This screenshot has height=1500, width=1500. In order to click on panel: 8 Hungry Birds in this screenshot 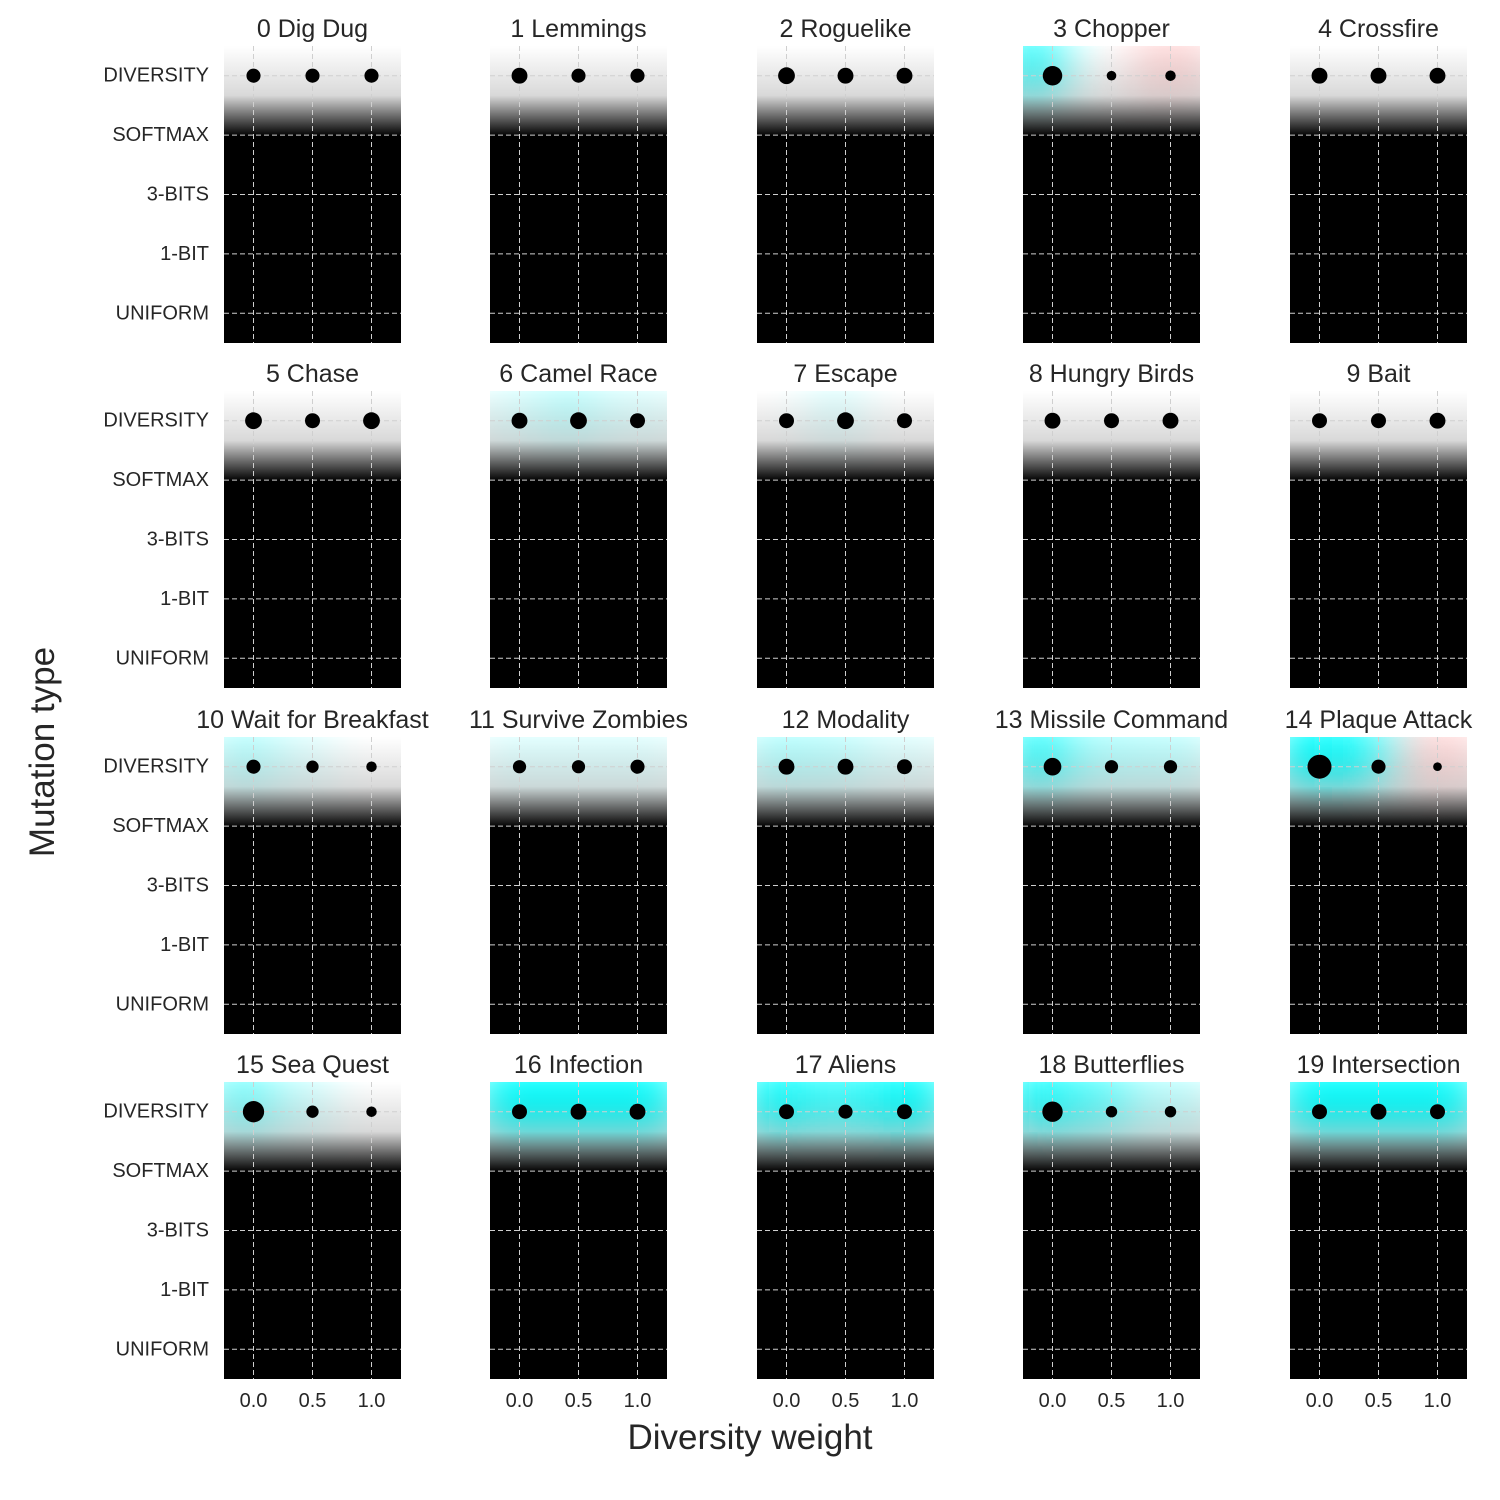, I will do `click(1111, 524)`.